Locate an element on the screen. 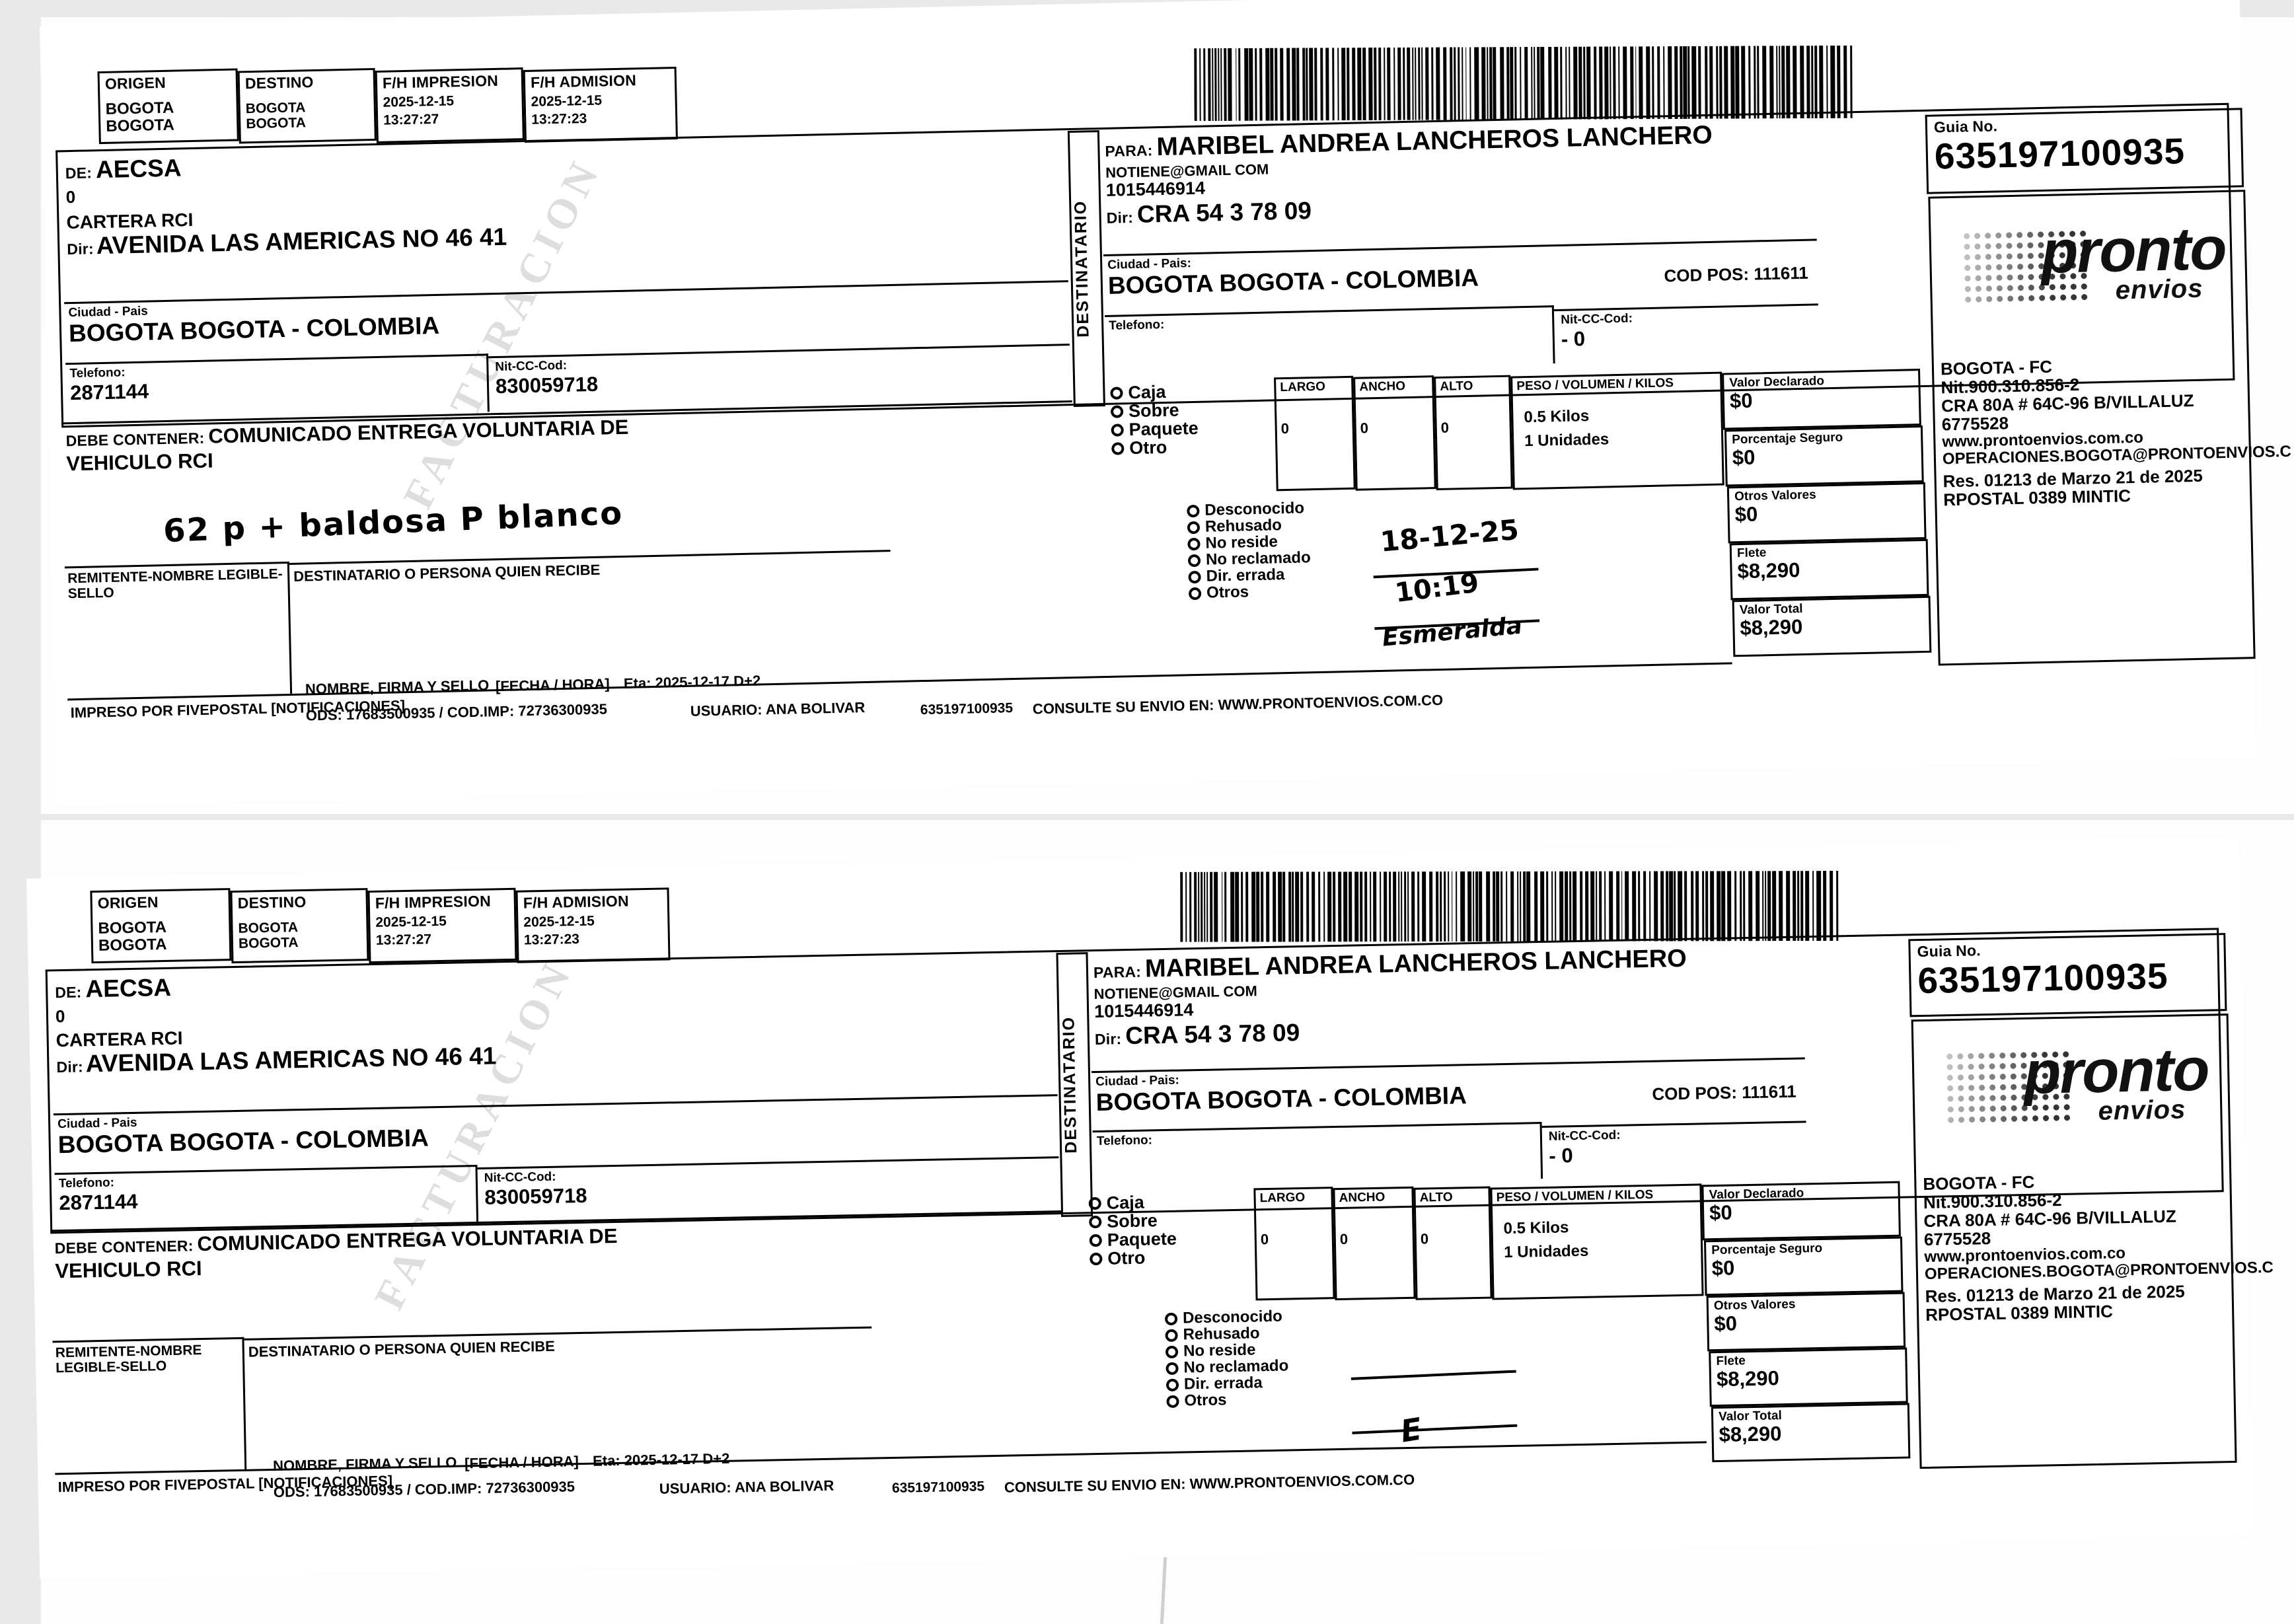 The image size is (2294, 1624). alto-label: ALTO is located at coordinates (1436, 1198).